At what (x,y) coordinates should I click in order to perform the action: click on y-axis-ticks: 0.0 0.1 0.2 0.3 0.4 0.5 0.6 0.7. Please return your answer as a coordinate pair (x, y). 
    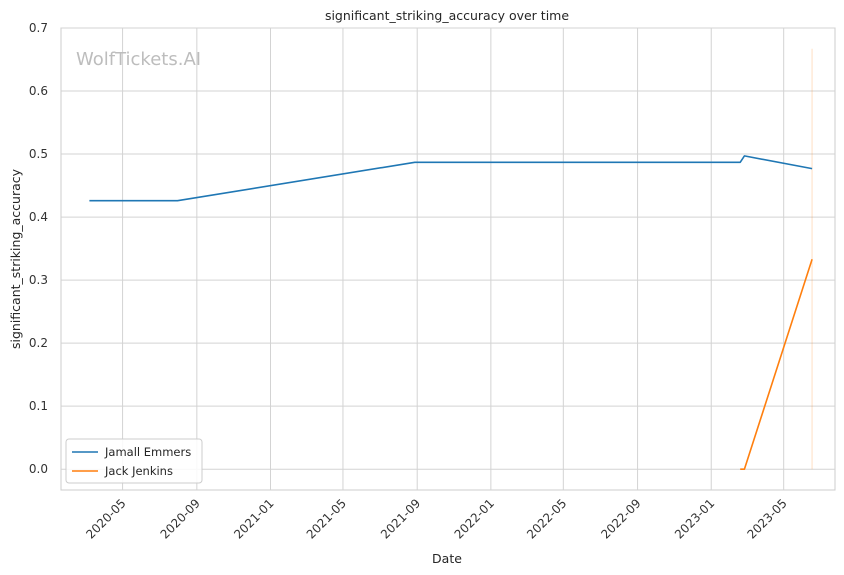
    Looking at the image, I should click on (38, 248).